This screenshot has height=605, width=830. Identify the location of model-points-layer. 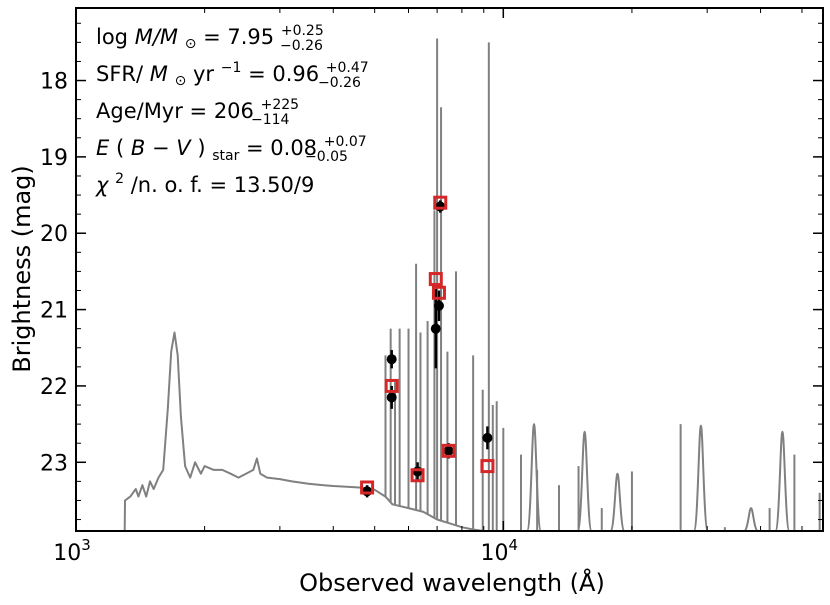
(427, 345).